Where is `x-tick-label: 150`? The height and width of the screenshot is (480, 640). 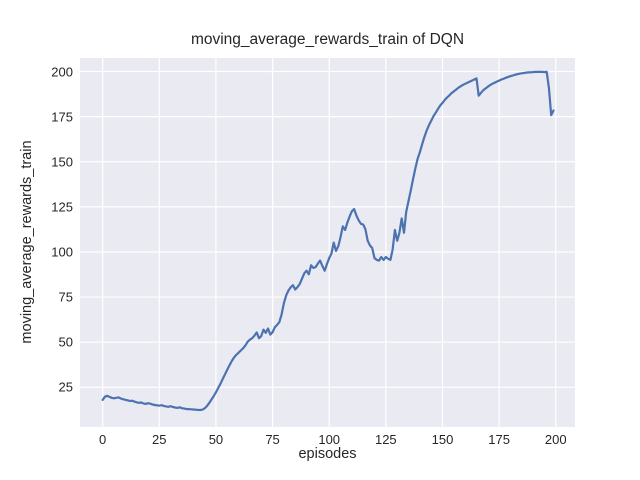 x-tick-label: 150 is located at coordinates (442, 439).